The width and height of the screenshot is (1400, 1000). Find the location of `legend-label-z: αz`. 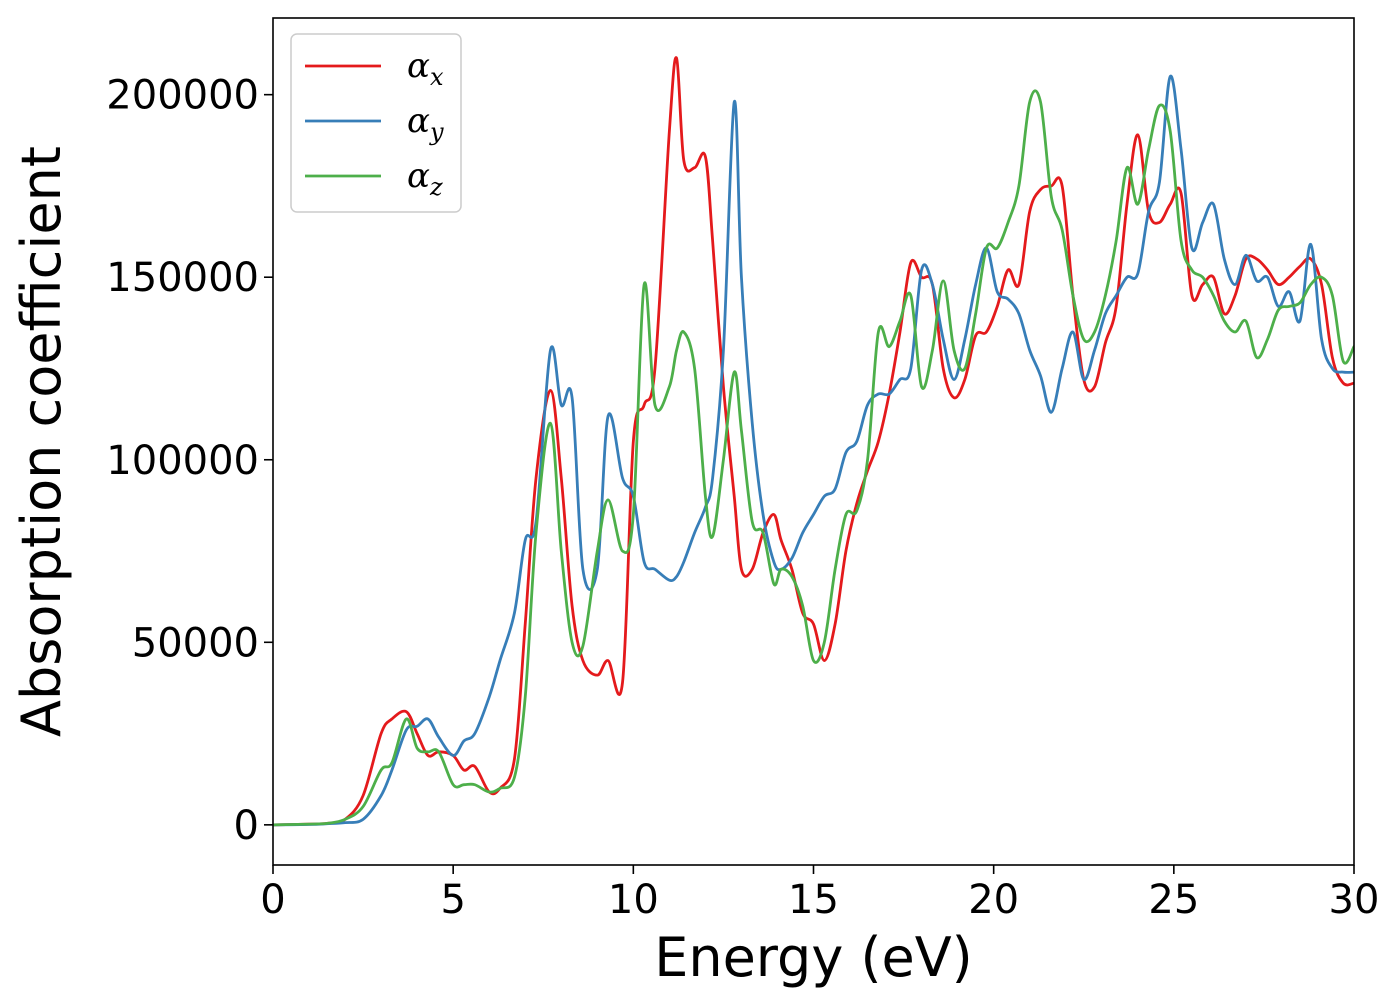

legend-label-z: αz is located at coordinates (425, 178).